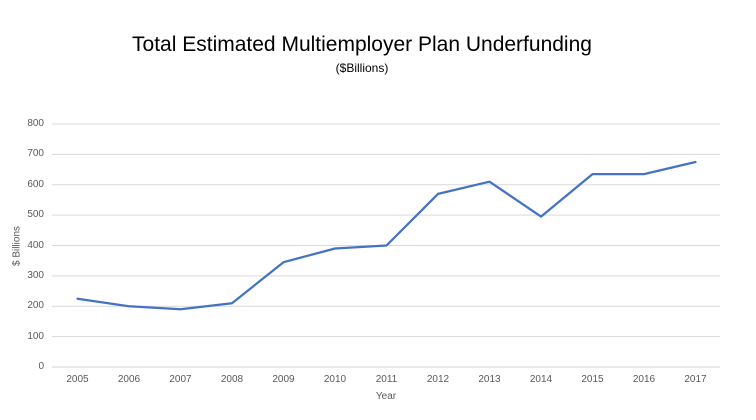 This screenshot has width=756, height=420. What do you see at coordinates (35, 184) in the screenshot?
I see `y-tick-label: 600` at bounding box center [35, 184].